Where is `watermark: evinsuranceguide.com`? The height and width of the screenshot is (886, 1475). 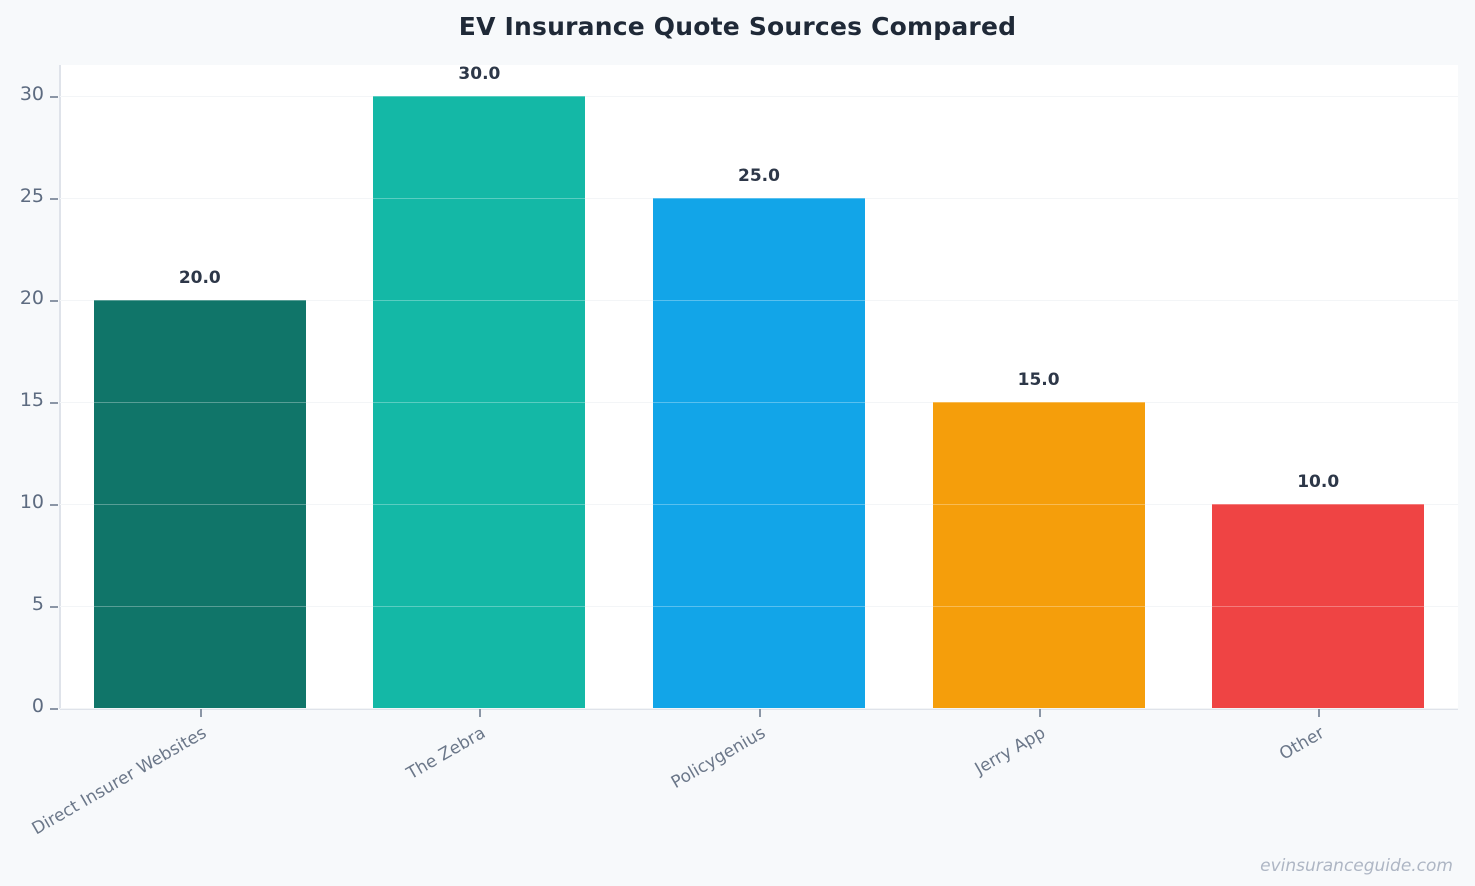 watermark: evinsuranceguide.com is located at coordinates (1356, 866).